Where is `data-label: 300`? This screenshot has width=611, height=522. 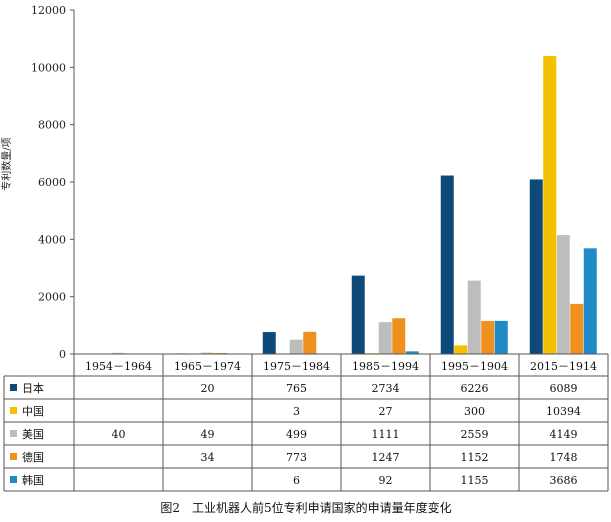
data-label: 300 is located at coordinates (474, 411).